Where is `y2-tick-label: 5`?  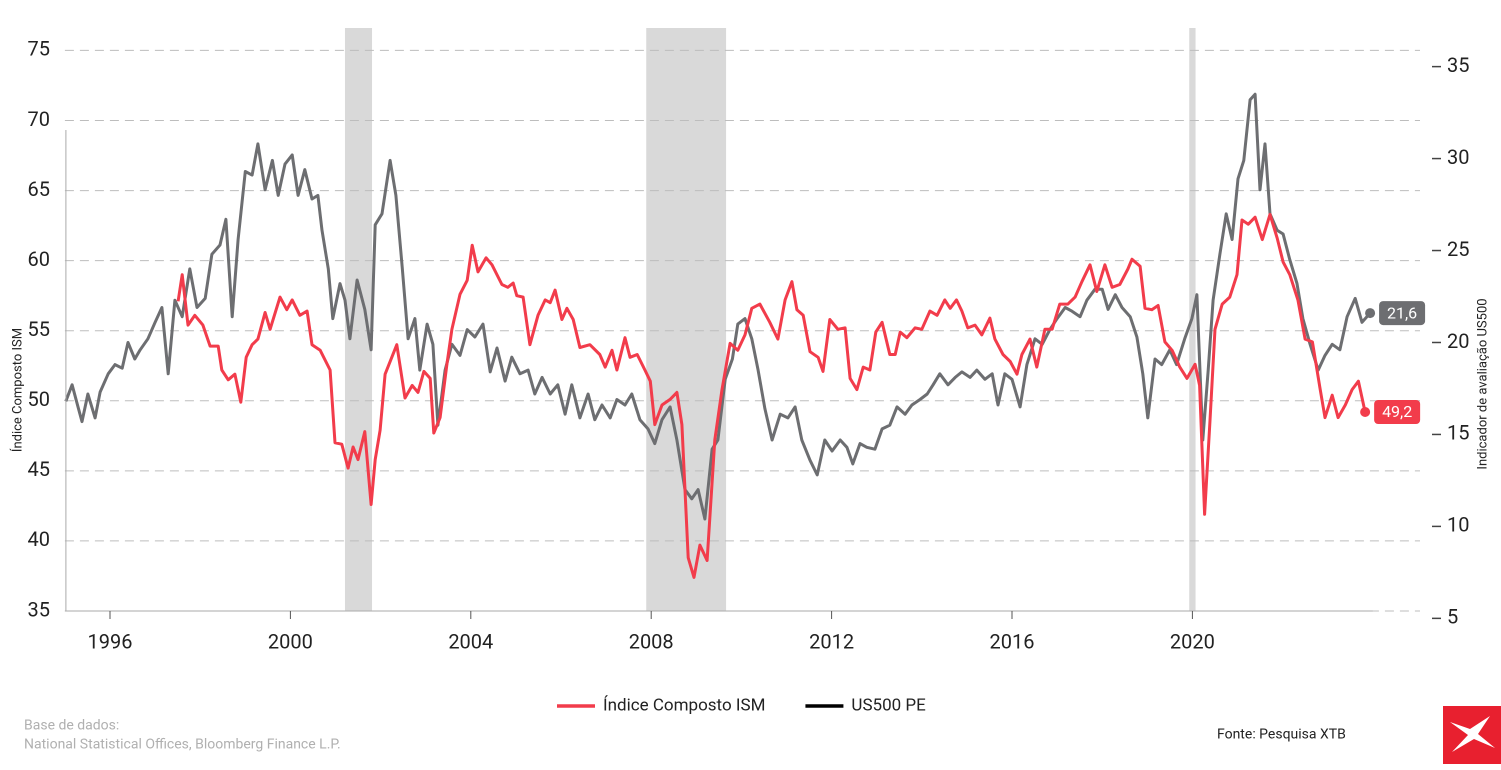
y2-tick-label: 5 is located at coordinates (1452, 617).